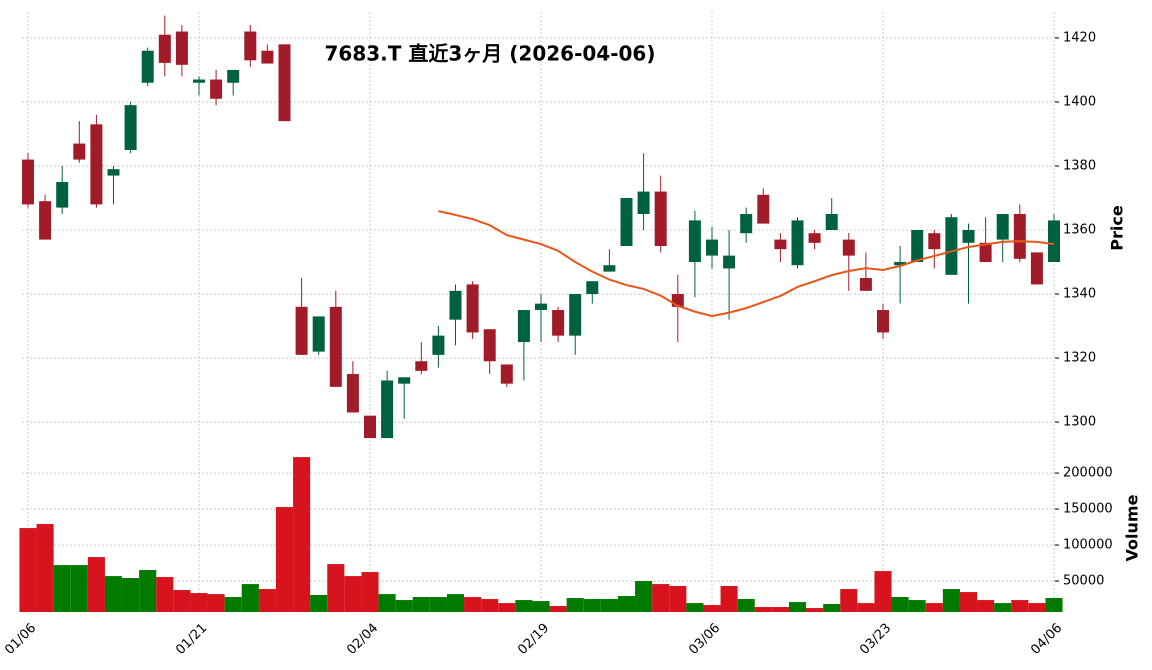 The width and height of the screenshot is (1152, 670). I want to click on y-tick-label: 1300, so click(1079, 422).